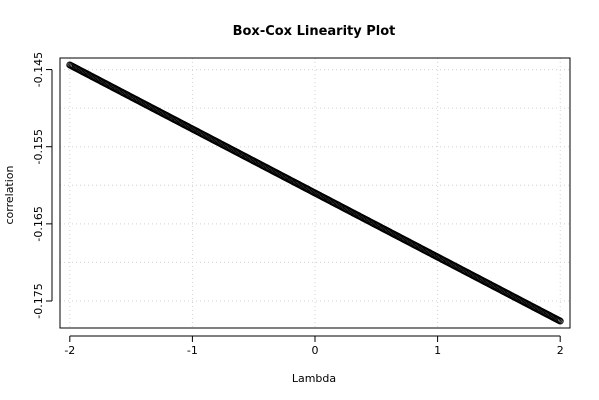  What do you see at coordinates (315, 350) in the screenshot?
I see `x-tick-label: 0` at bounding box center [315, 350].